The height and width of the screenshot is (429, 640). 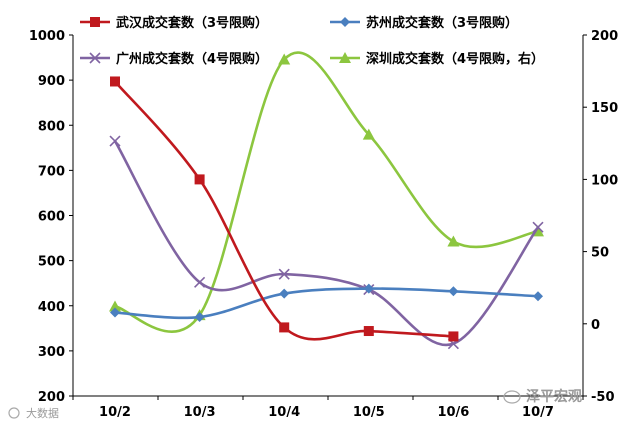 What do you see at coordinates (51, 307) in the screenshot?
I see `y-left-tick-label: 400` at bounding box center [51, 307].